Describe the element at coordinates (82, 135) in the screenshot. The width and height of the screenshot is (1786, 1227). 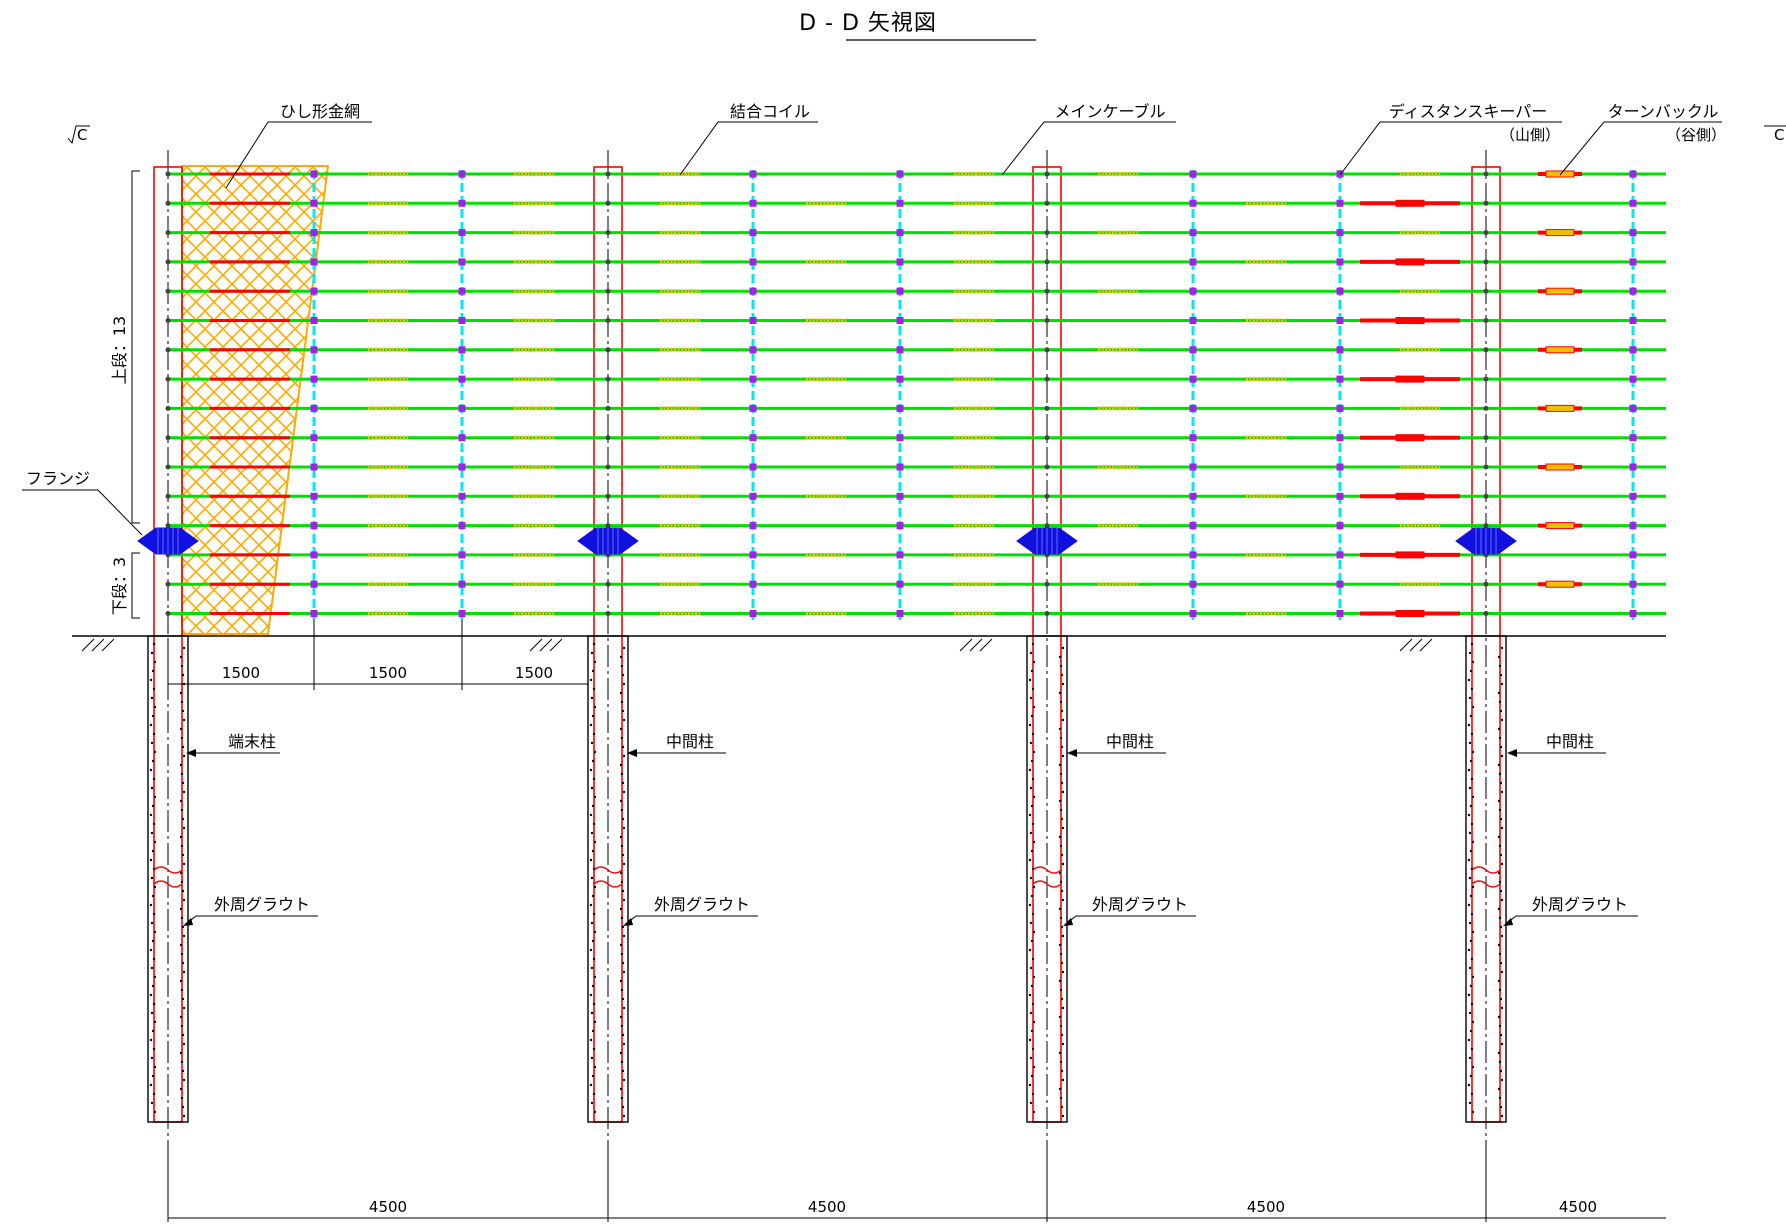
I see `section-mark-left-text: C` at that location.